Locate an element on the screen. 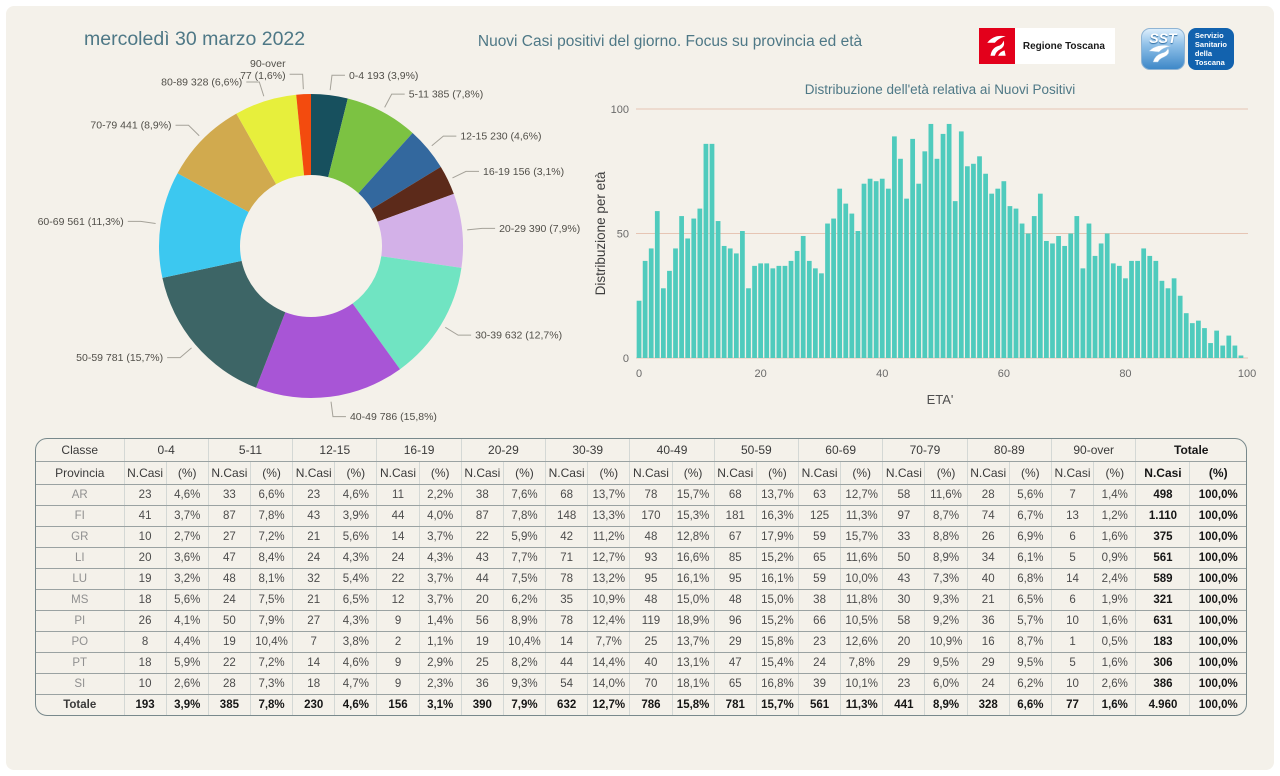 The image size is (1280, 776). table-cell: 10,1% is located at coordinates (862, 684).